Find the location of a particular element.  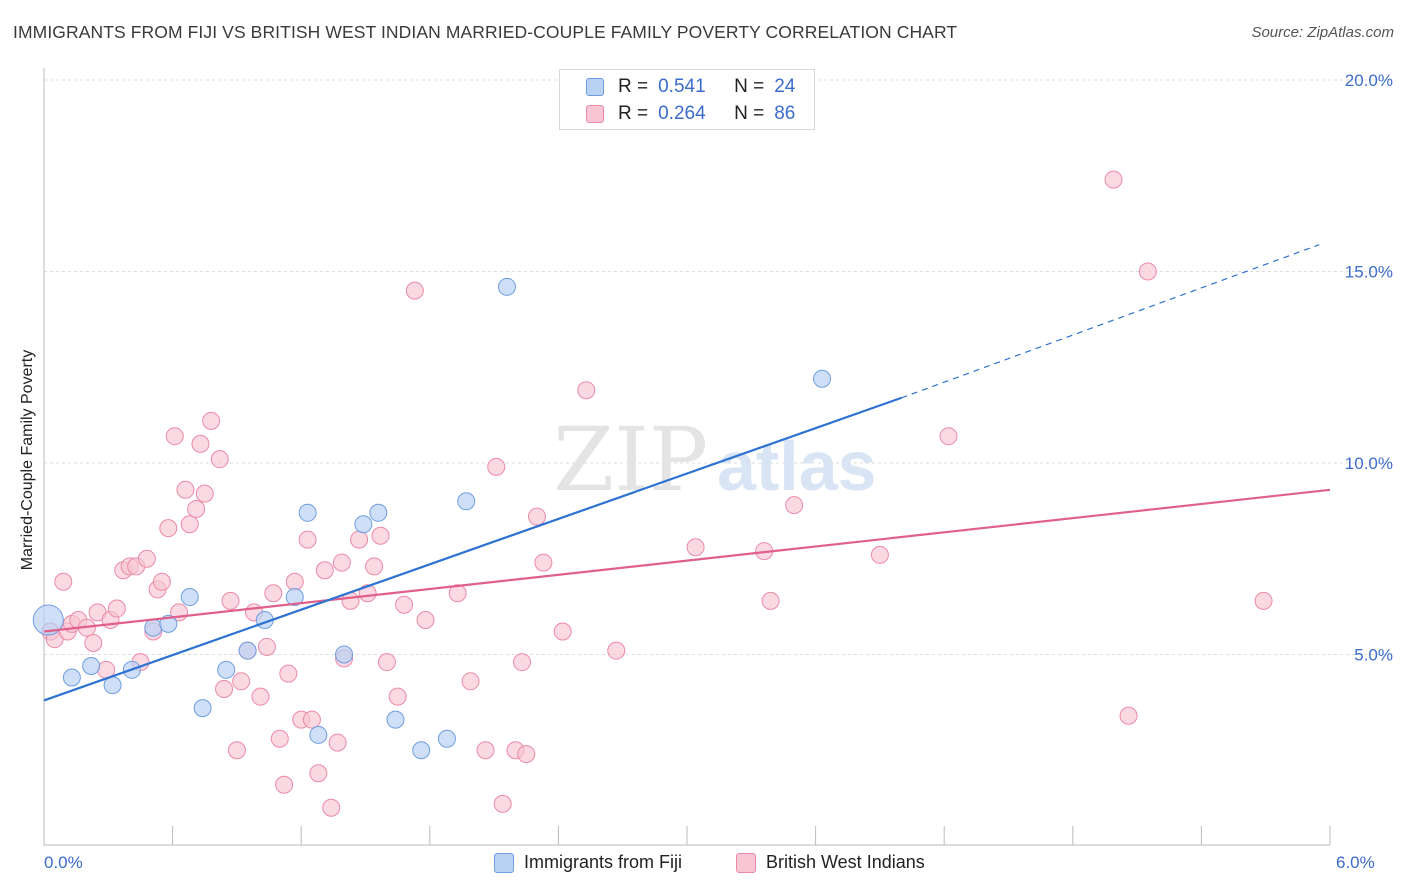

fiji-swatch is located at coordinates (595, 87).